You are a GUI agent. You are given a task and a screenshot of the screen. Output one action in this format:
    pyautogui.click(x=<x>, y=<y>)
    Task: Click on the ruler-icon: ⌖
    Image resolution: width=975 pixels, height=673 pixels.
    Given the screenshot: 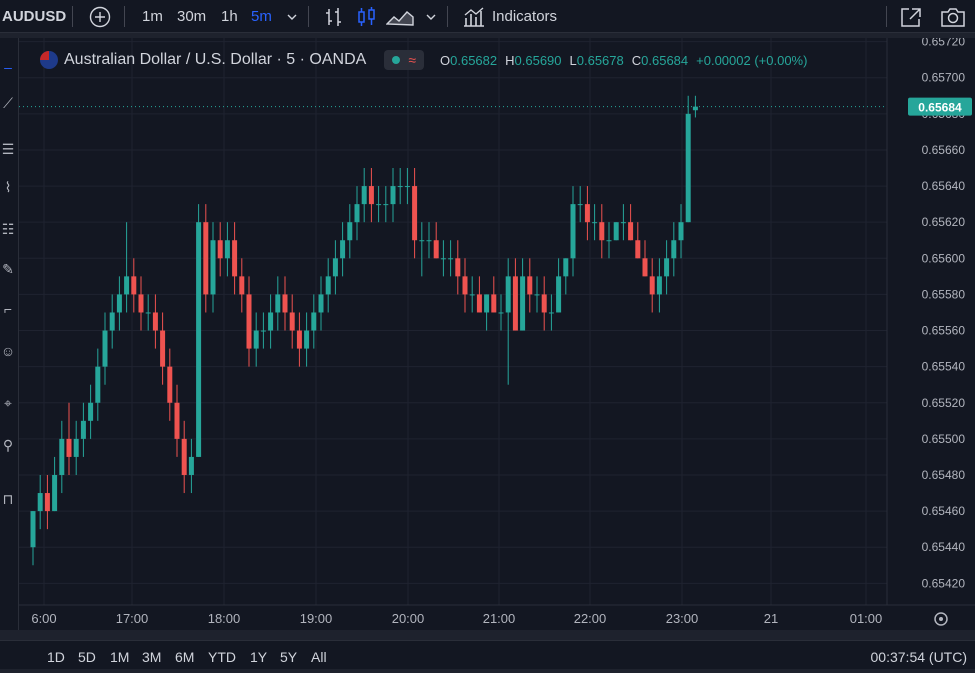 What is the action you would take?
    pyautogui.click(x=8, y=403)
    